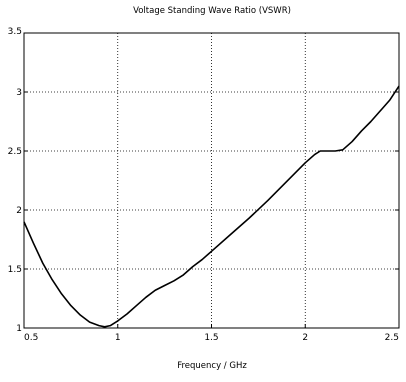 This screenshot has width=406, height=382. I want to click on y-tick-label: 1.5, so click(15, 270).